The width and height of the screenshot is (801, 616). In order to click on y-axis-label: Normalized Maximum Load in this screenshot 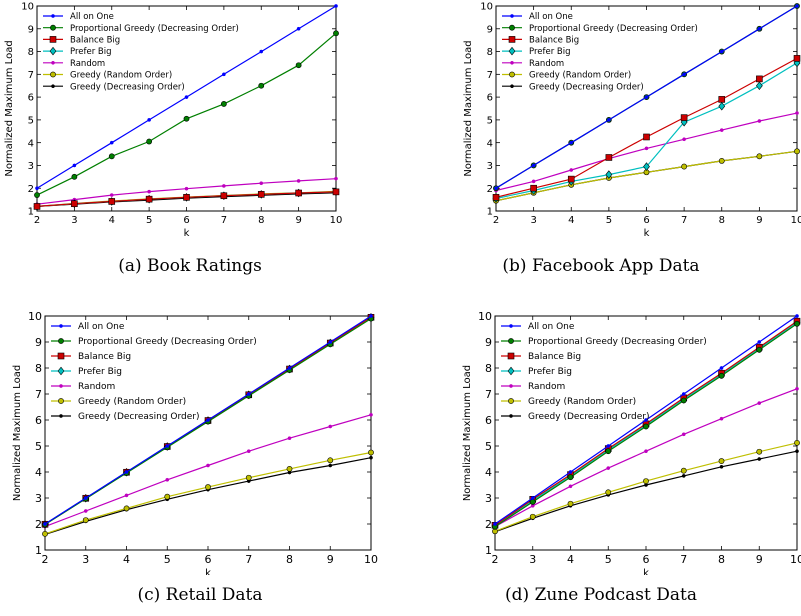, I will do `click(467, 433)`.